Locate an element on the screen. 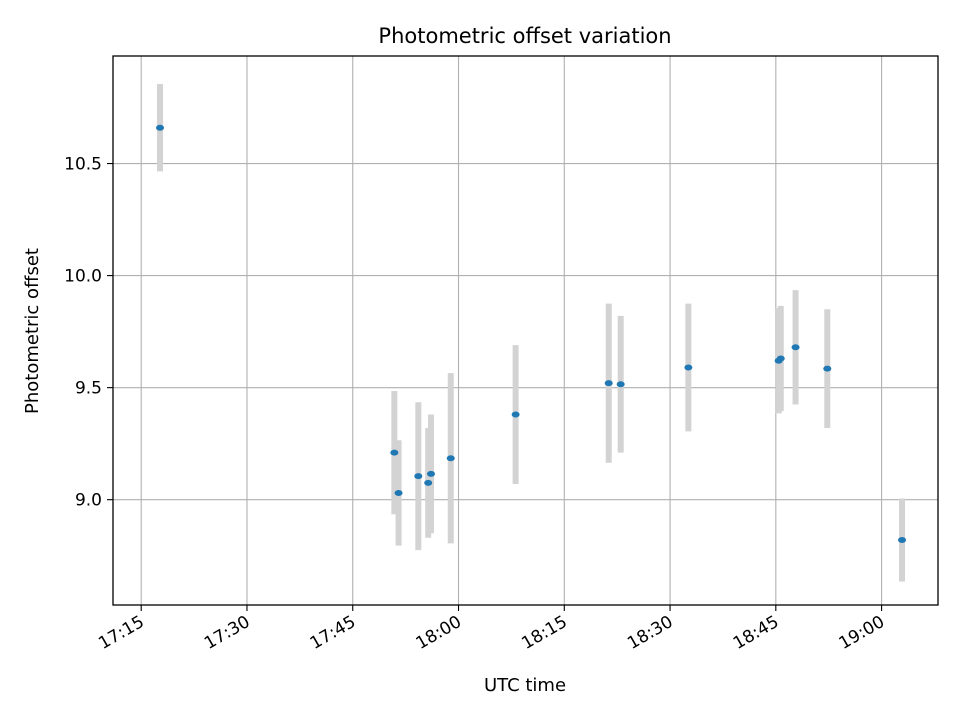 This screenshot has width=960, height=720. x-tick-label: 18:45 is located at coordinates (756, 633).